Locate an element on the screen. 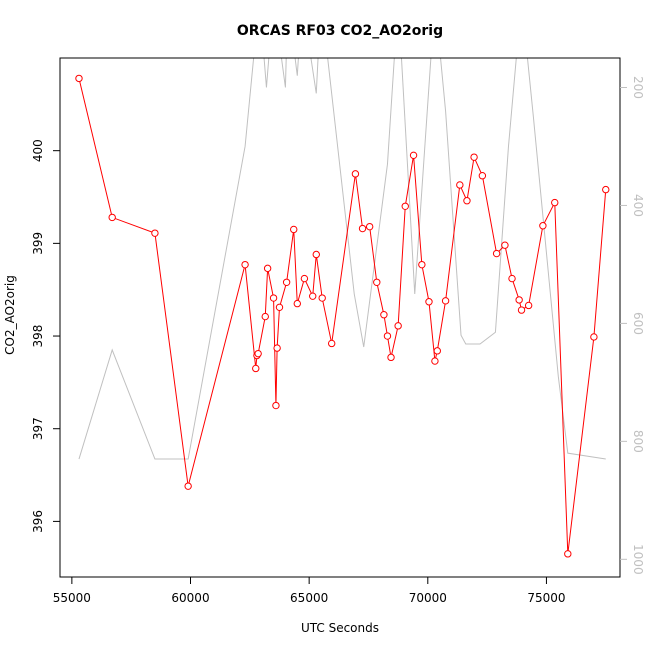 The width and height of the screenshot is (650, 655). y2-tick-label: 200 is located at coordinates (638, 87).